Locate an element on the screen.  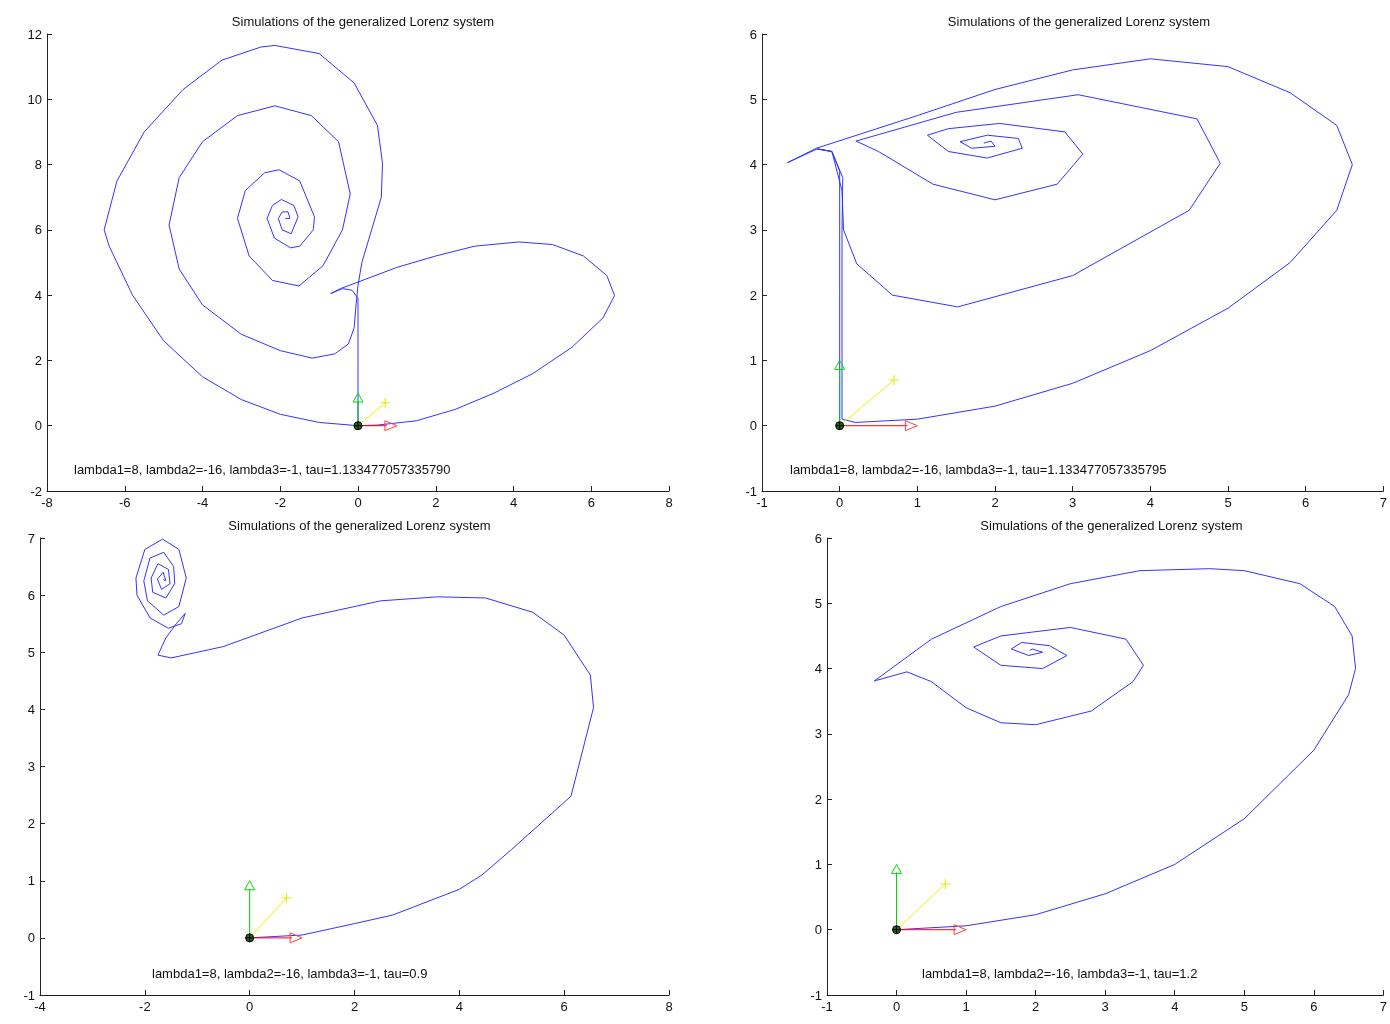
y-tick-label: -2 is located at coordinates (36, 491).